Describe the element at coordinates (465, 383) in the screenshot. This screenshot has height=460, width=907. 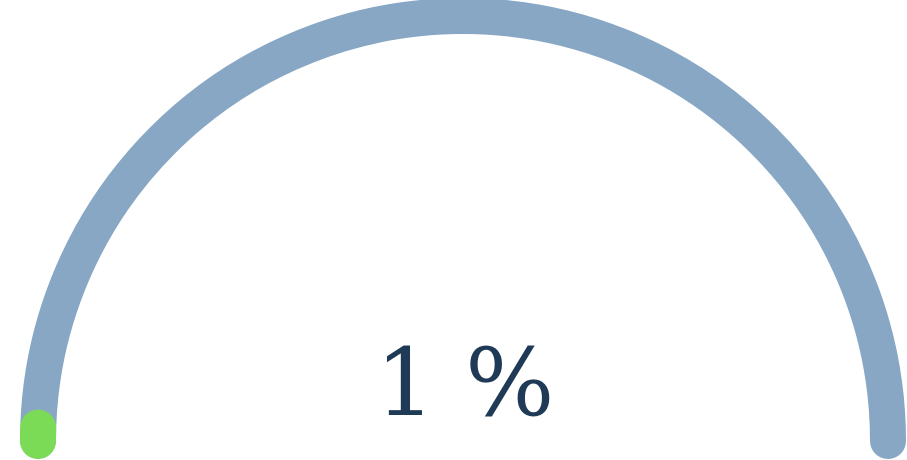
I see `gauge-value-label: 1 %` at that location.